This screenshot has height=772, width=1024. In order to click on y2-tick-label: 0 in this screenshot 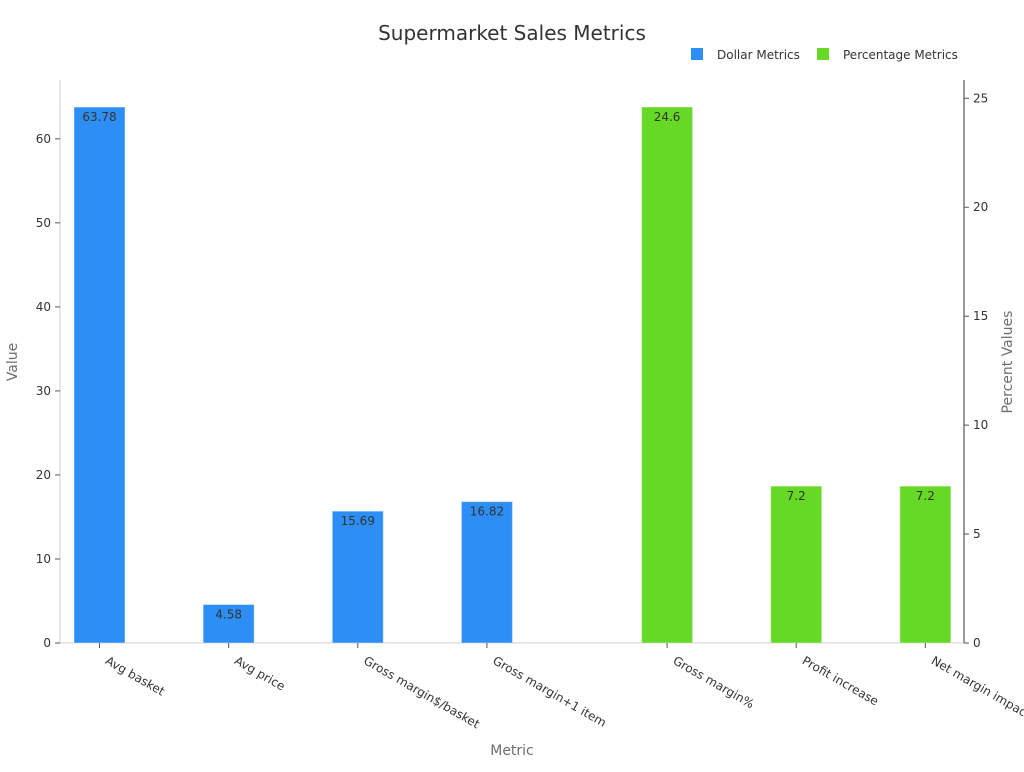, I will do `click(977, 643)`.